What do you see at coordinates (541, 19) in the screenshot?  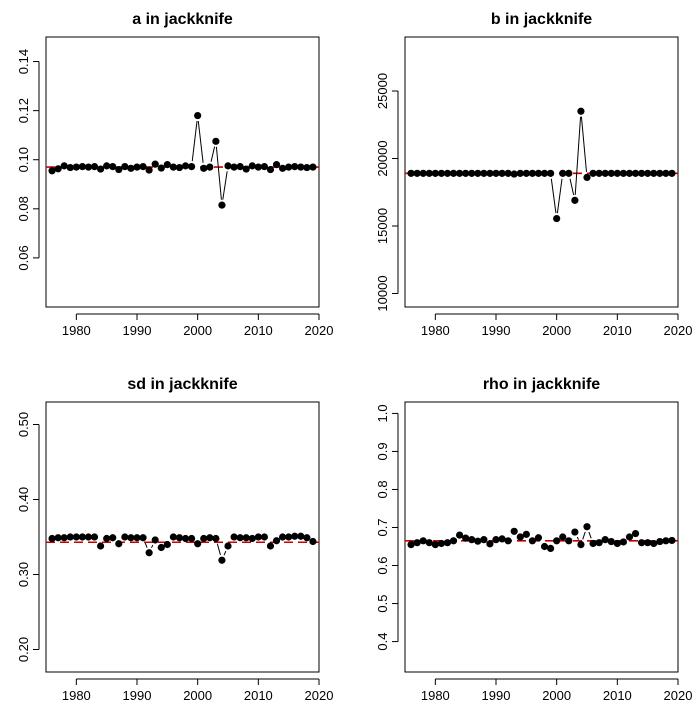 I see `chart-title: b in jackknife` at bounding box center [541, 19].